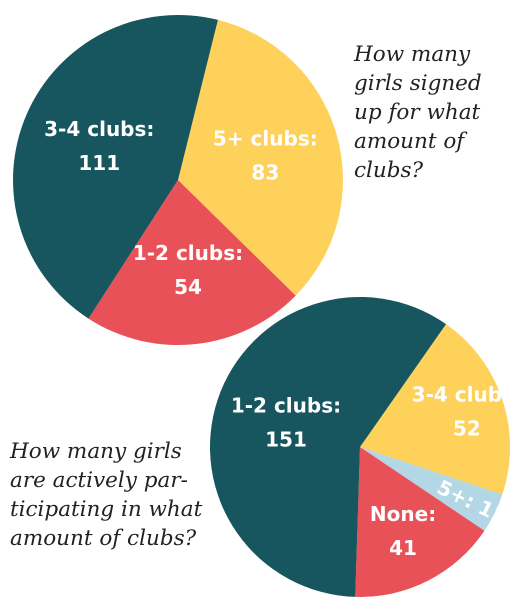  Describe the element at coordinates (188, 253) in the screenshot. I see `pie-1-slice-label-line: 1-2 clubs:` at that location.